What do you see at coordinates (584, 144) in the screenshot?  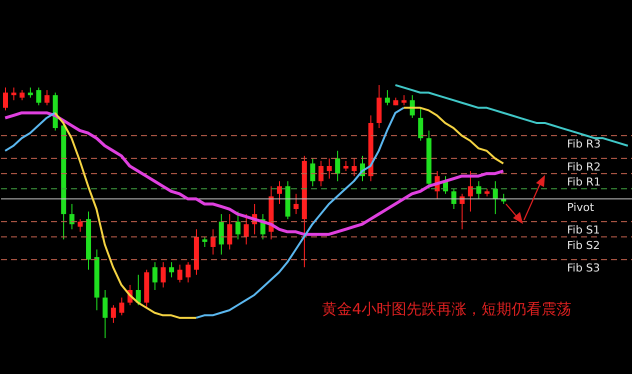 I see `ref-line-label: Fib R3` at bounding box center [584, 144].